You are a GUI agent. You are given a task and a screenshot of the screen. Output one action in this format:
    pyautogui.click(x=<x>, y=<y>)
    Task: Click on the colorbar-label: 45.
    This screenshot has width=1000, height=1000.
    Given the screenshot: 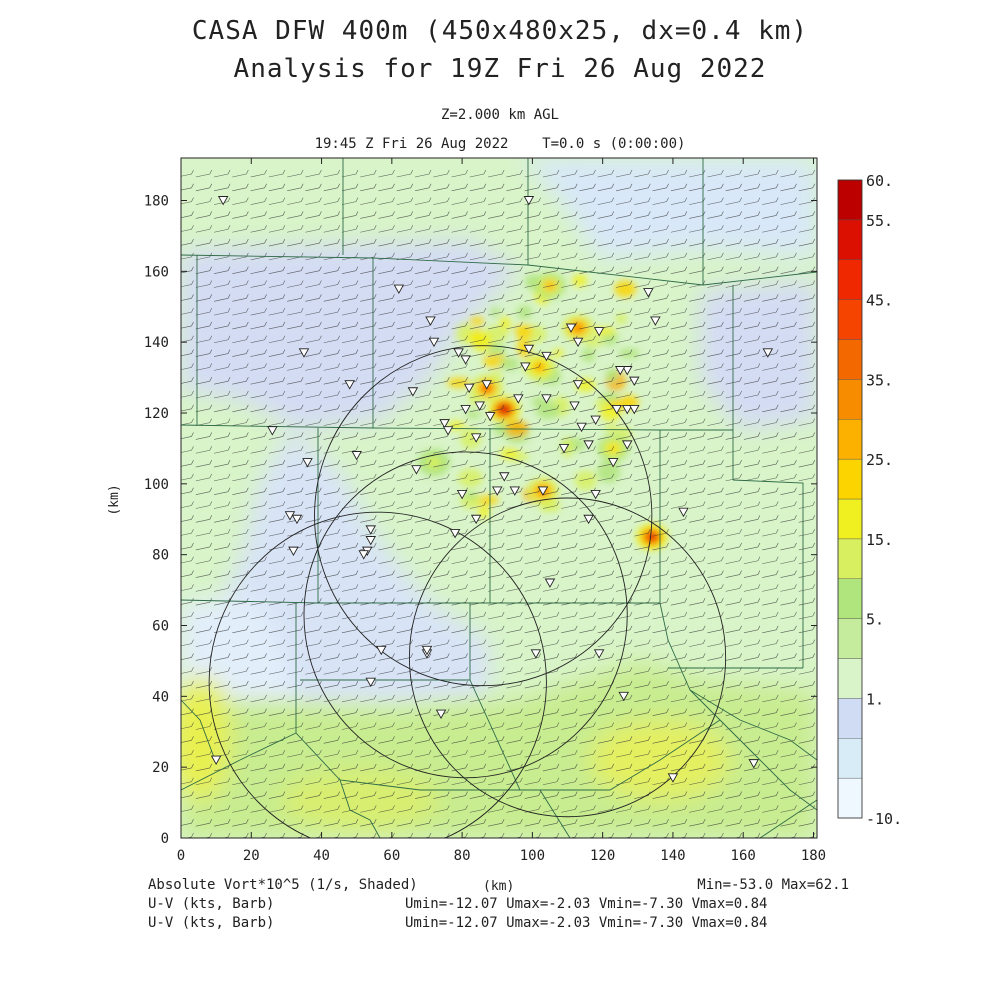 What is the action you would take?
    pyautogui.click(x=879, y=301)
    